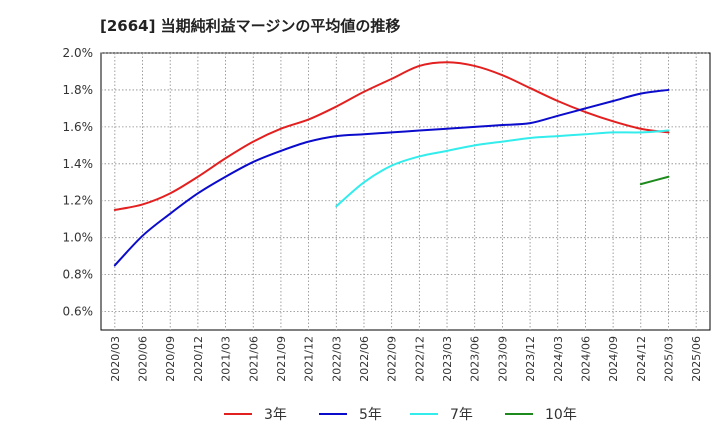 The height and width of the screenshot is (440, 720). What do you see at coordinates (281, 359) in the screenshot?
I see `x-tick-label: 2021/09` at bounding box center [281, 359].